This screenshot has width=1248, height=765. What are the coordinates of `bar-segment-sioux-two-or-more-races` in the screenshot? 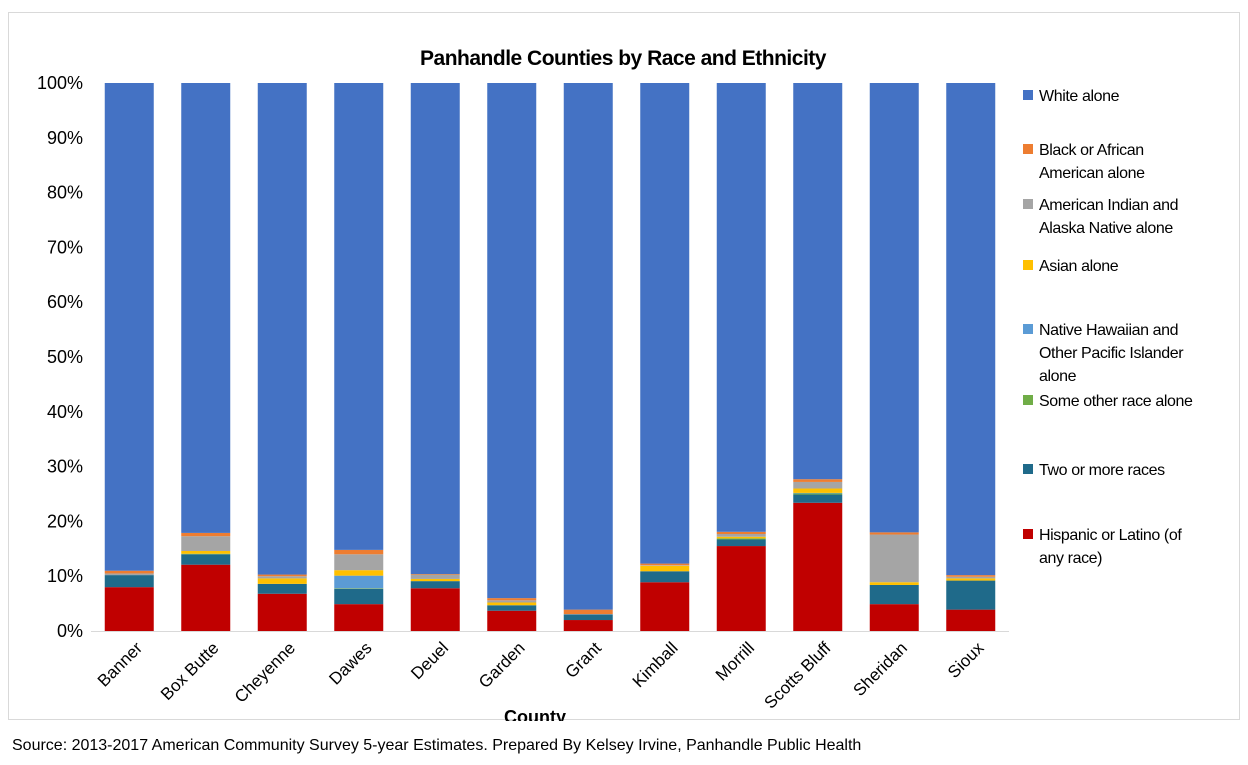 It's located at (971, 595).